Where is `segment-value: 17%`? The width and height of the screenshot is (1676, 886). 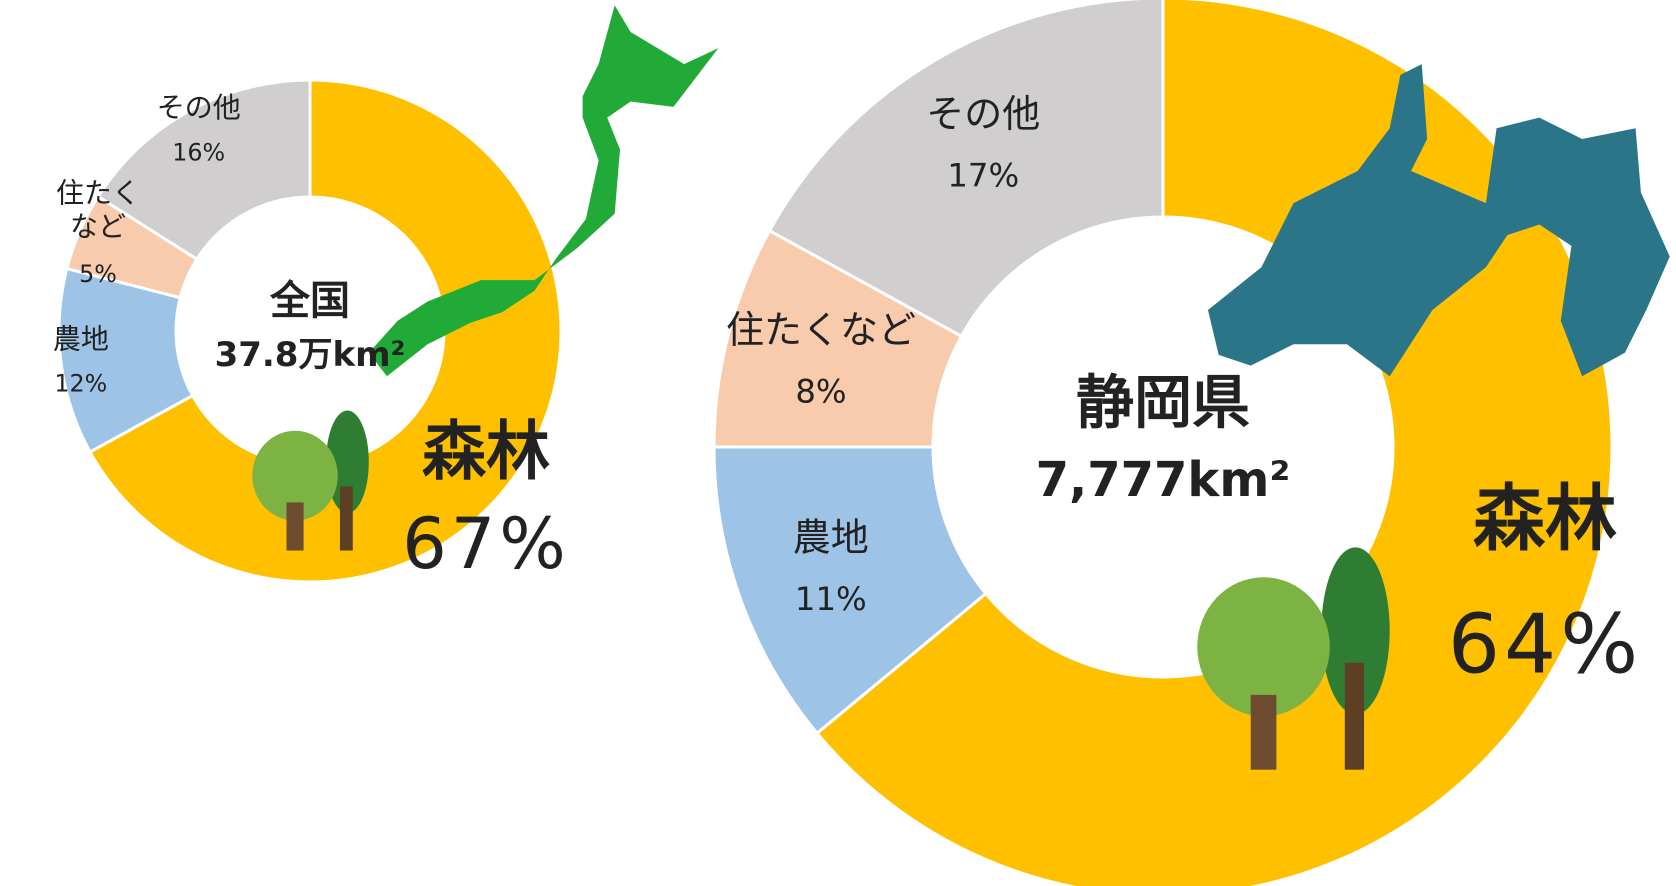
segment-value: 17% is located at coordinates (983, 175).